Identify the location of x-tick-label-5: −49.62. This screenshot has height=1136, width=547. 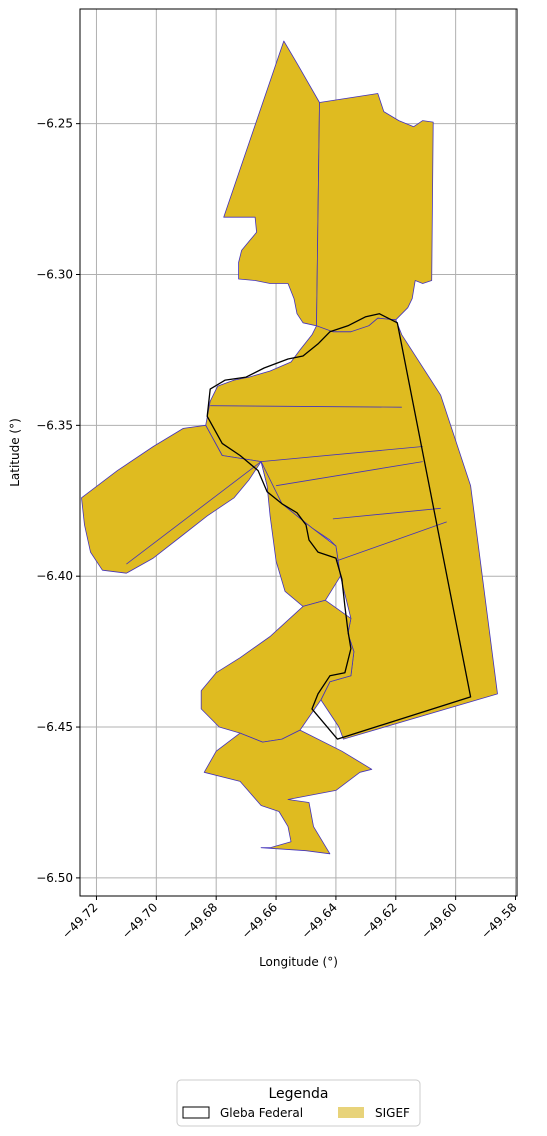
(379, 920).